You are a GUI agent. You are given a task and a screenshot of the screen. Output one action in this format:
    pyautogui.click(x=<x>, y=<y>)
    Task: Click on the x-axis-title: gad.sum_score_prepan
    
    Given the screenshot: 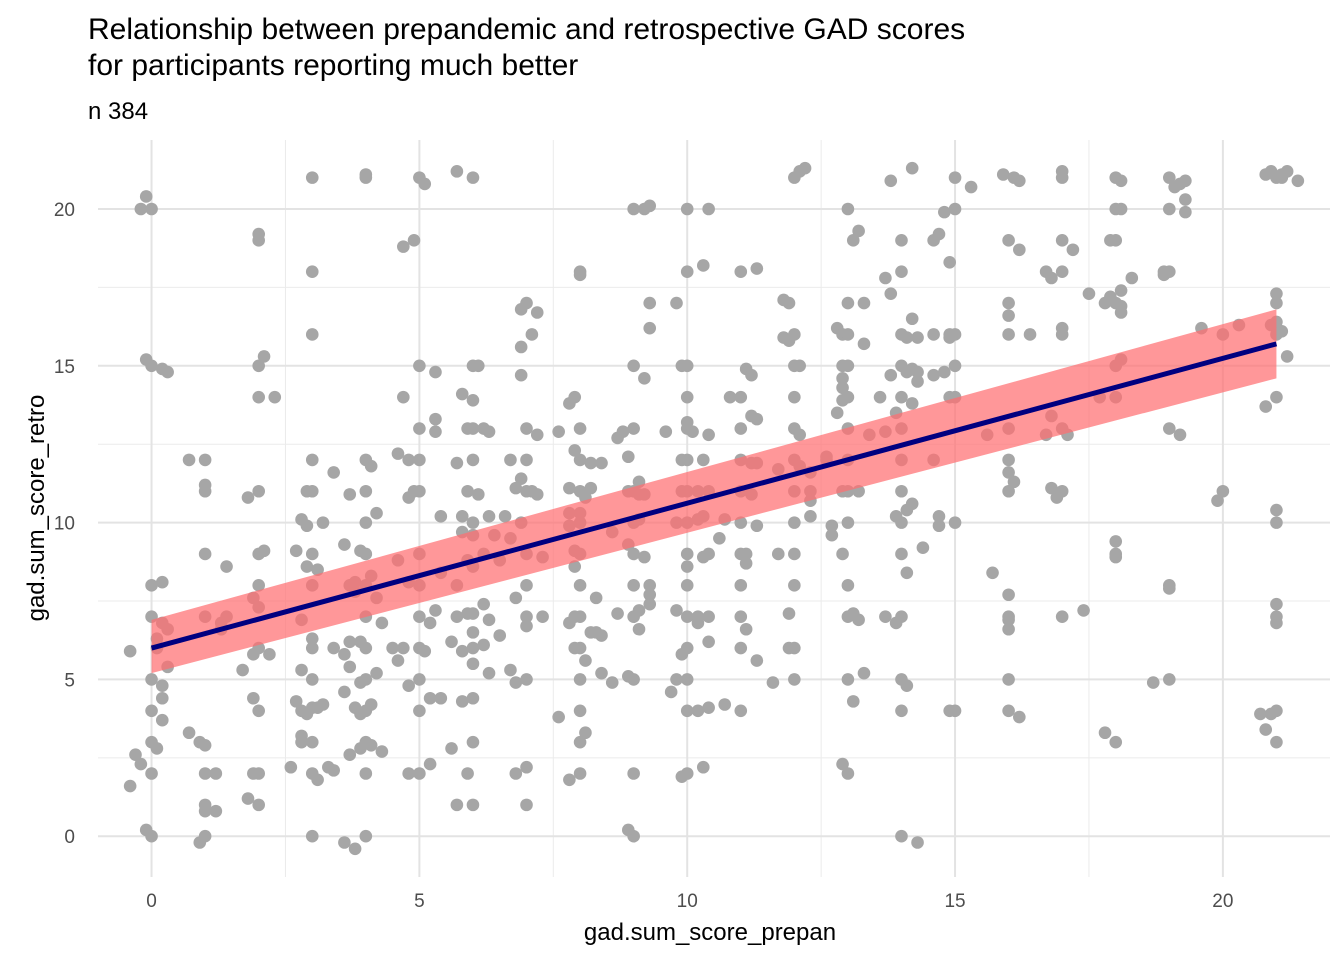 What is the action you would take?
    pyautogui.click(x=710, y=932)
    